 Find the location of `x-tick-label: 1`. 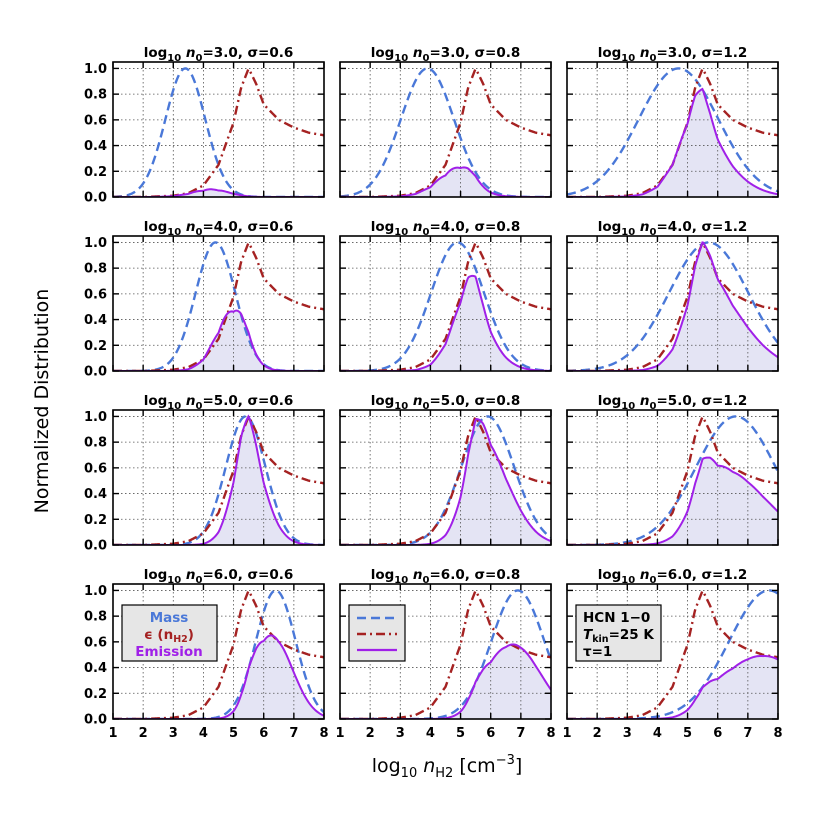

x-tick-label: 1 is located at coordinates (566, 733).